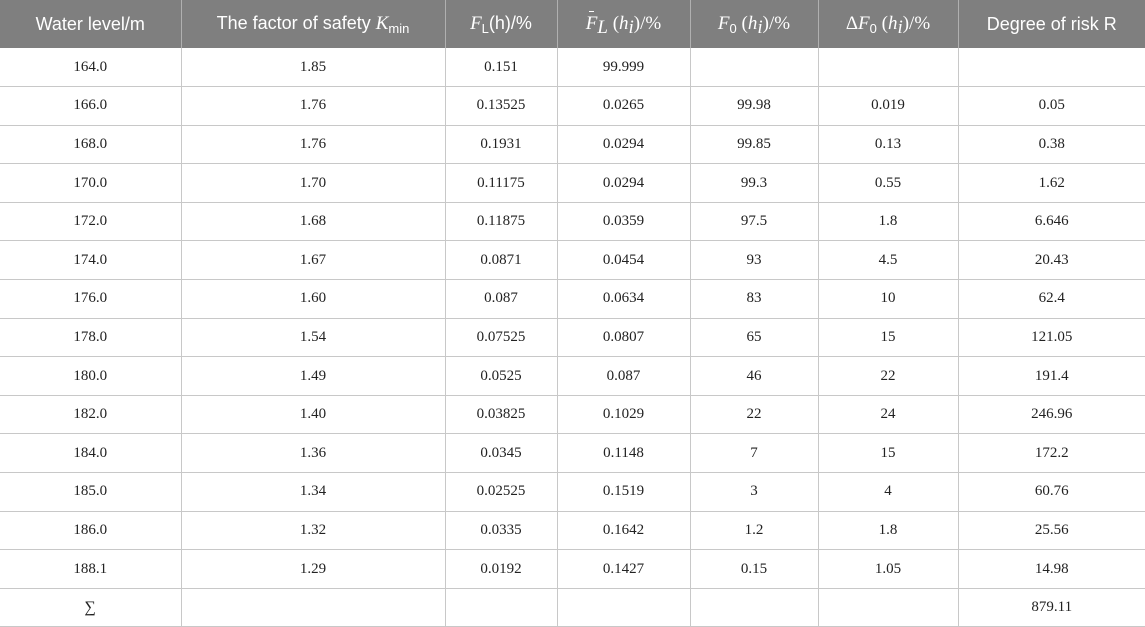 Image resolution: width=1145 pixels, height=627 pixels. Describe the element at coordinates (1051, 376) in the screenshot. I see `cell-degree-of-risk: 191.4` at that location.